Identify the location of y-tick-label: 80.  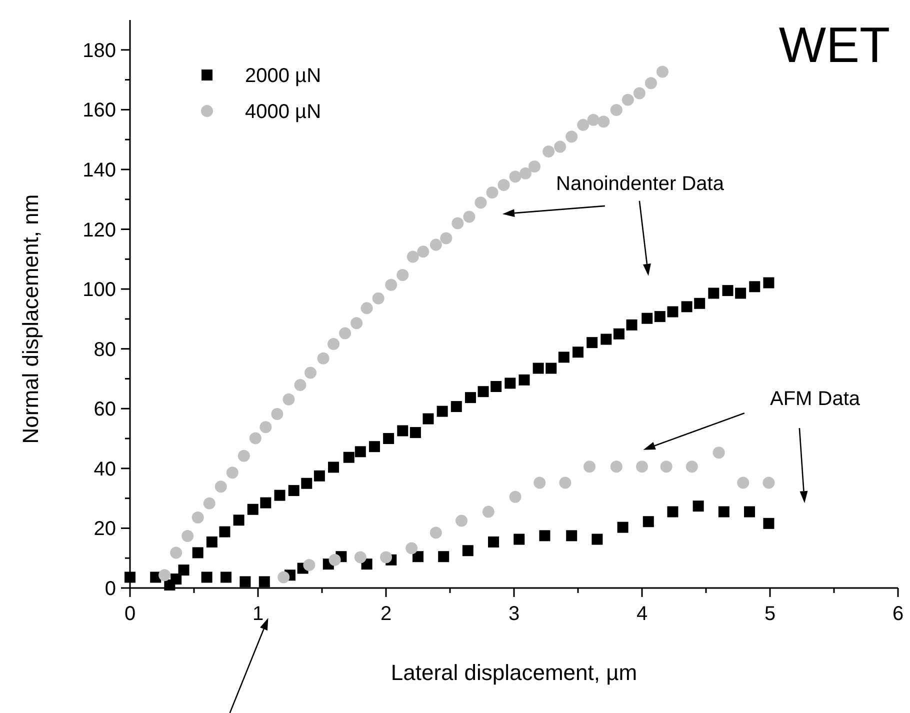
(105, 349).